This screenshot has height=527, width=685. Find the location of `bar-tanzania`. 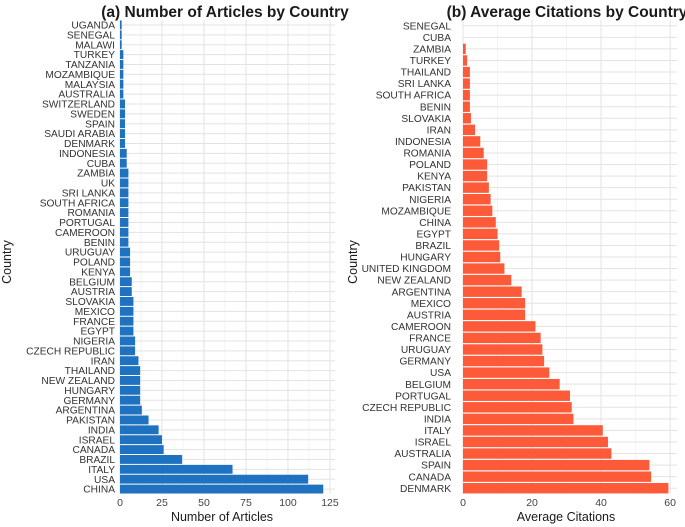

bar-tanzania is located at coordinates (122, 64).